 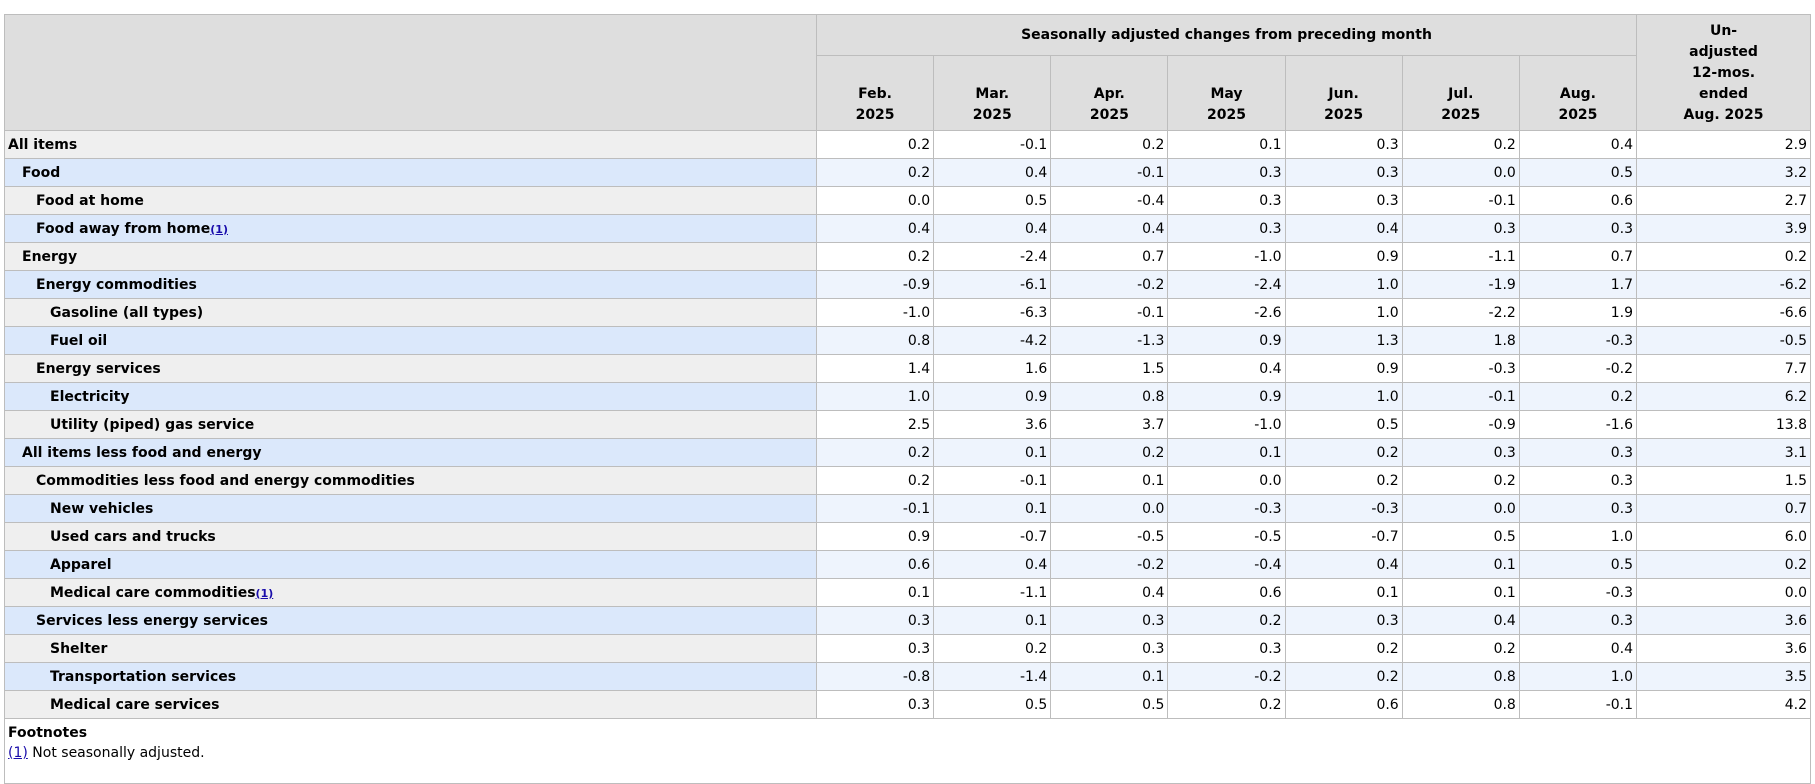 I want to click on row-label: Shelter, so click(x=410, y=648).